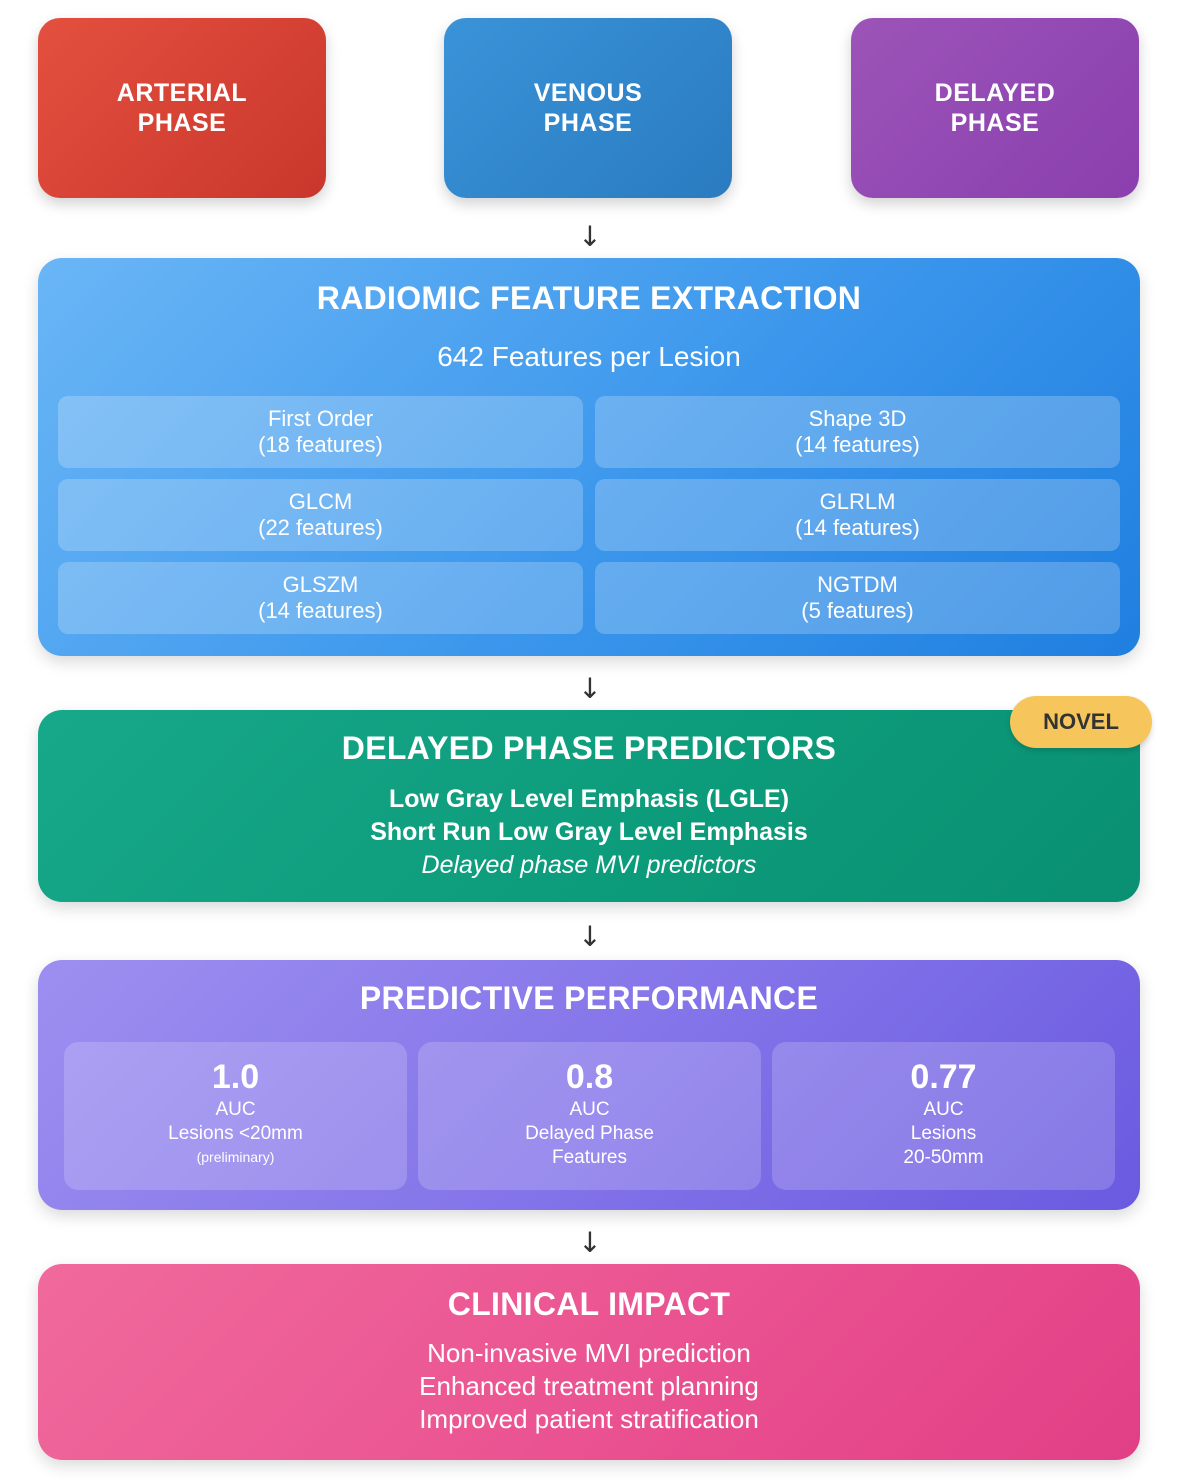  Describe the element at coordinates (589, 1419) in the screenshot. I see `impact-item: Improved patient stratification` at that location.